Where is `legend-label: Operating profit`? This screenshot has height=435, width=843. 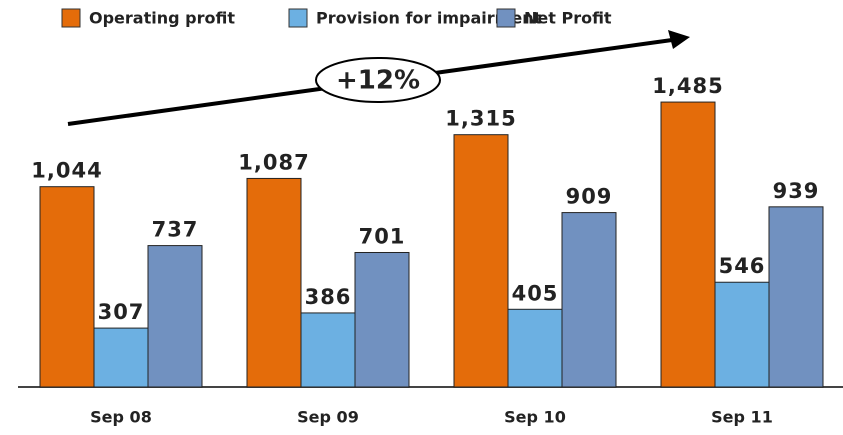 legend-label: Operating profit is located at coordinates (162, 18).